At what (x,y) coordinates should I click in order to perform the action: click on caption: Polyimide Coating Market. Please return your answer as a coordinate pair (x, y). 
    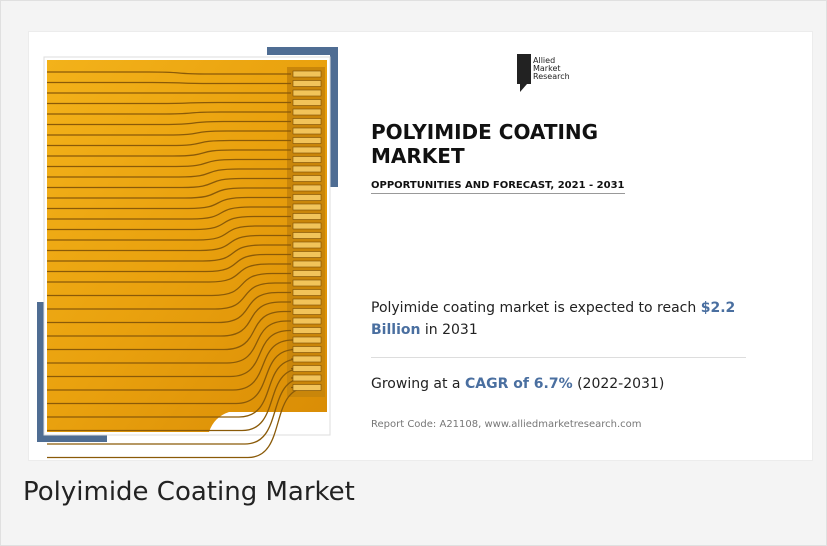
    Looking at the image, I should click on (189, 492).